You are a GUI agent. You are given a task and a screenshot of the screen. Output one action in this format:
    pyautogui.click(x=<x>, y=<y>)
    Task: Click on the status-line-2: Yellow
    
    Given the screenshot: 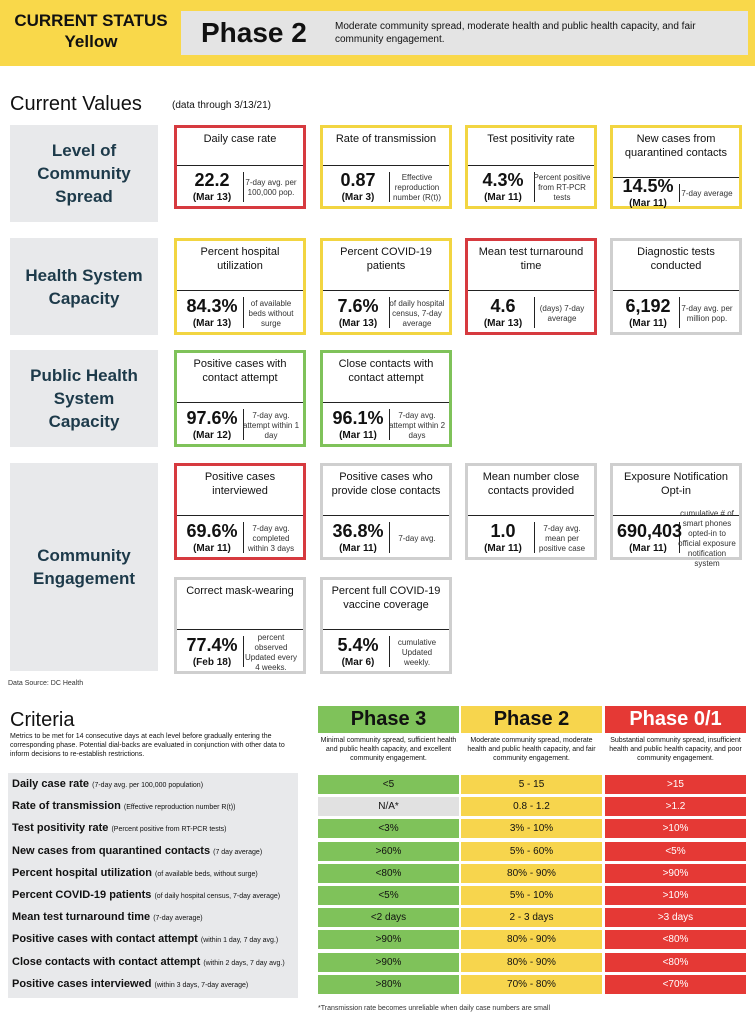 What is the action you would take?
    pyautogui.click(x=91, y=41)
    